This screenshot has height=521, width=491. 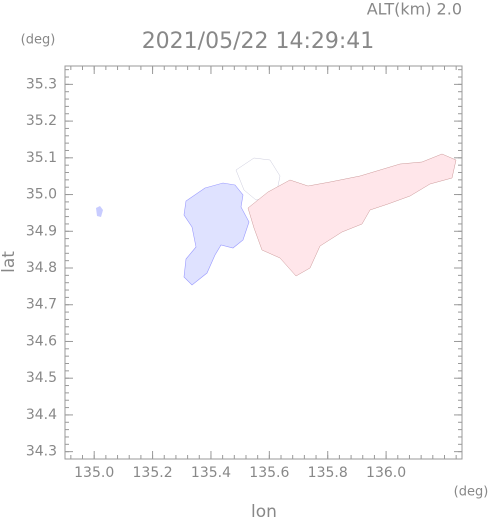 What do you see at coordinates (258, 41) in the screenshot?
I see `chart-title: 2021/05/22 14:29:41` at bounding box center [258, 41].